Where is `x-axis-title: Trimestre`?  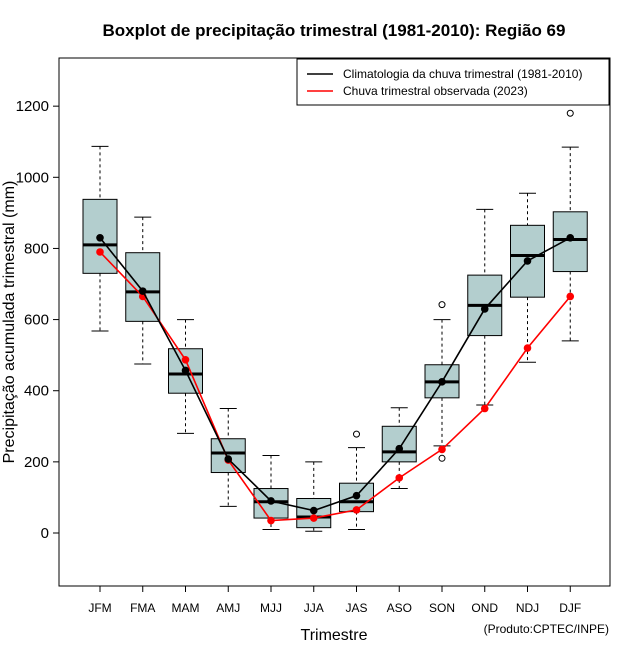 x-axis-title: Trimestre is located at coordinates (334, 635).